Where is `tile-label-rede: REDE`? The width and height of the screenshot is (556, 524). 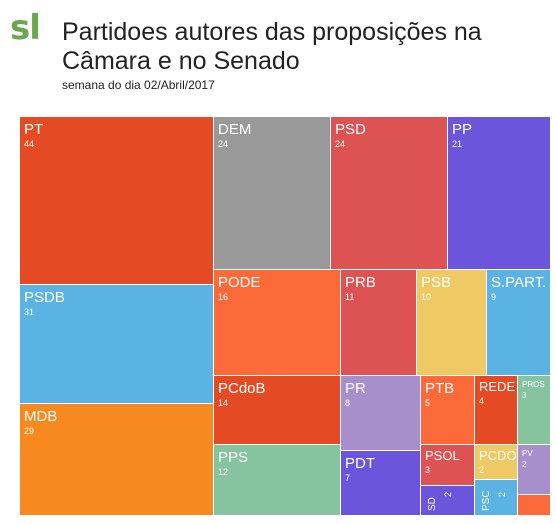 tile-label-rede: REDE is located at coordinates (497, 386).